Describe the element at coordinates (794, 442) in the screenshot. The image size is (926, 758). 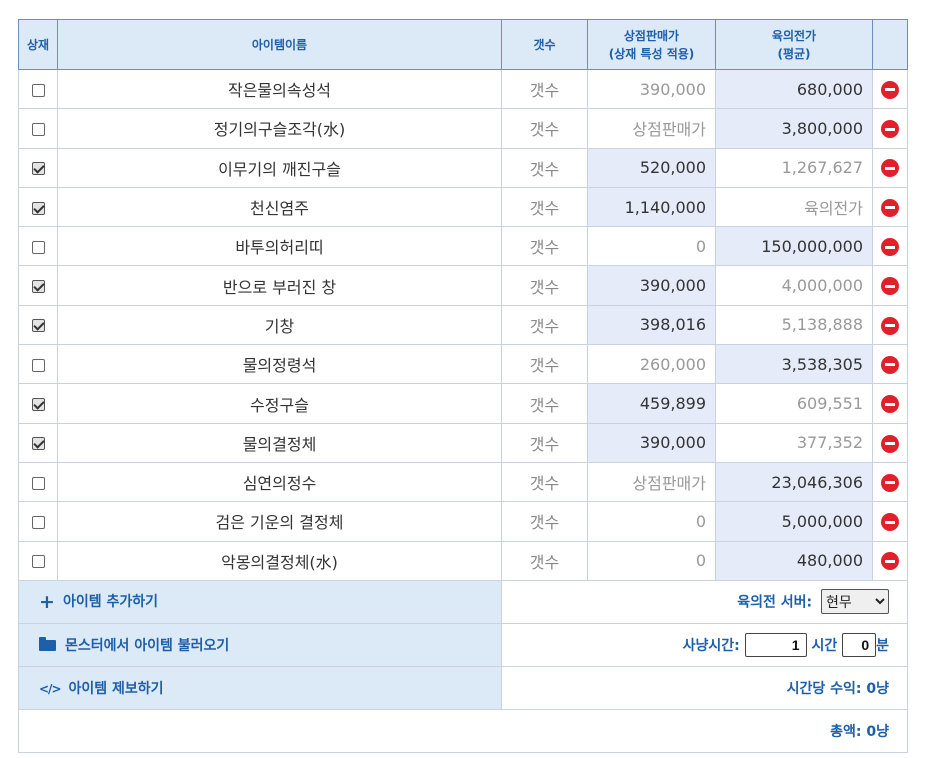
I see `market-price-input: 377,352` at that location.